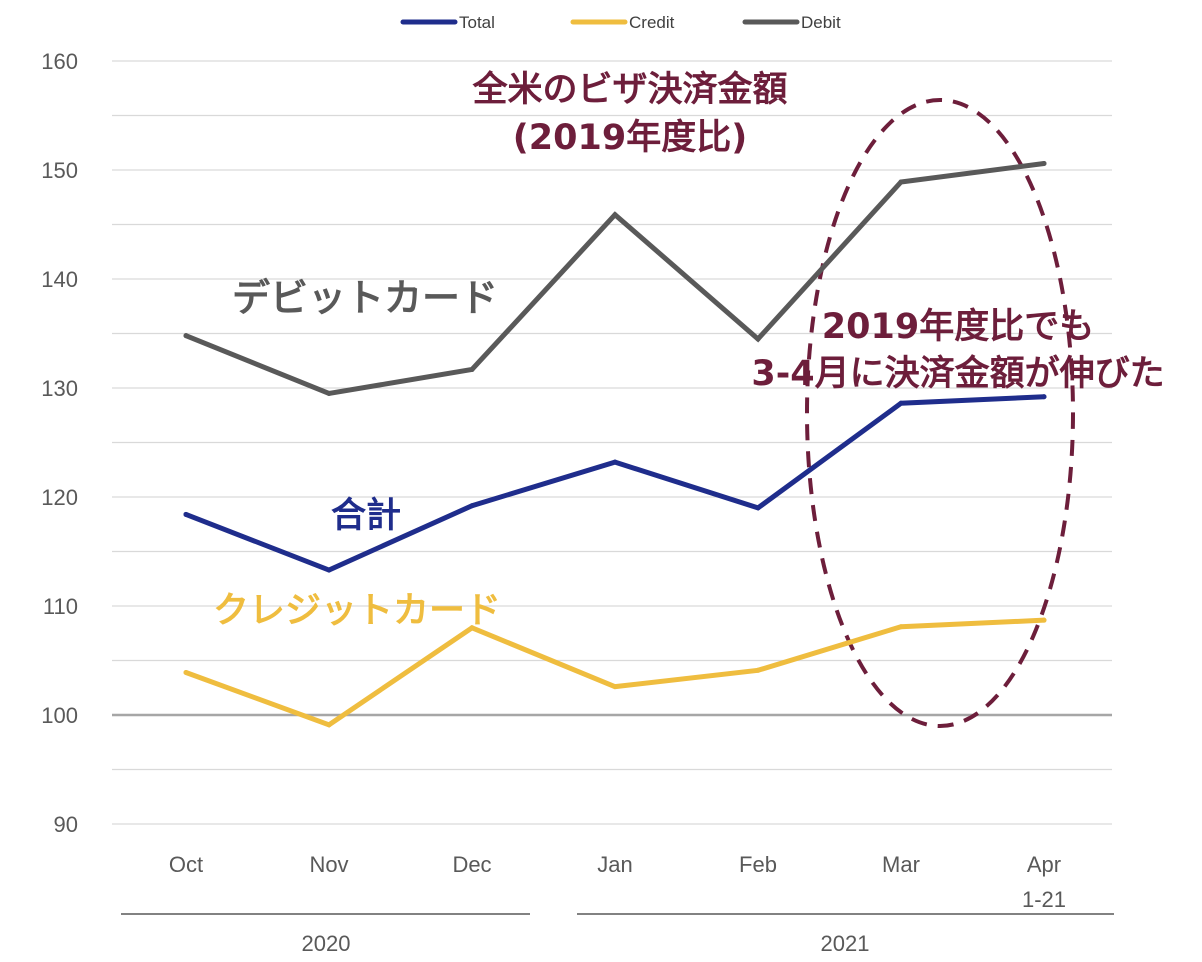  Describe the element at coordinates (629, 89) in the screenshot. I see `chart-title: 全米のビザ決済金額` at that location.